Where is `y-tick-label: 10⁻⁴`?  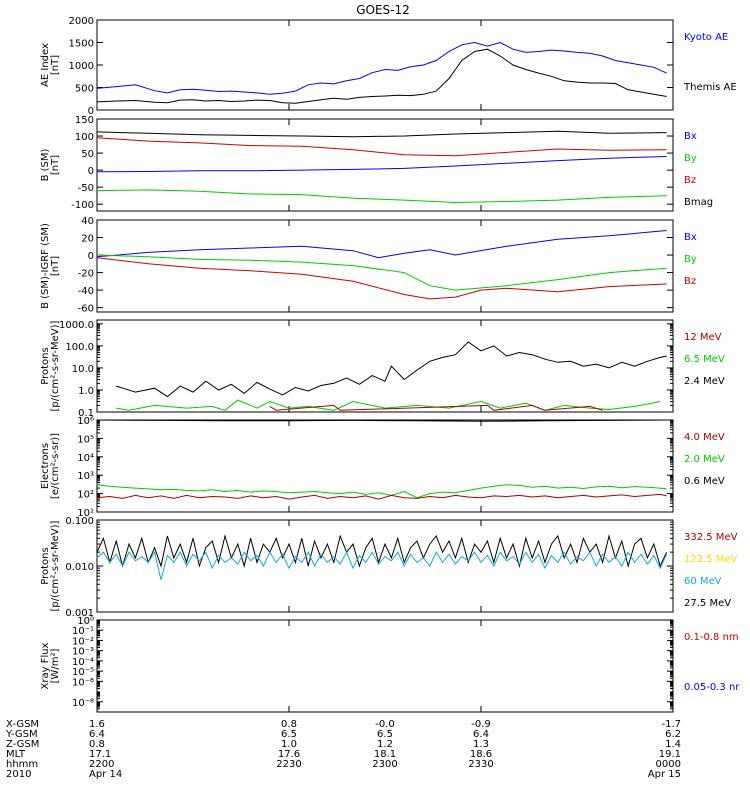
y-tick-label: 10⁻⁴ is located at coordinates (83, 662).